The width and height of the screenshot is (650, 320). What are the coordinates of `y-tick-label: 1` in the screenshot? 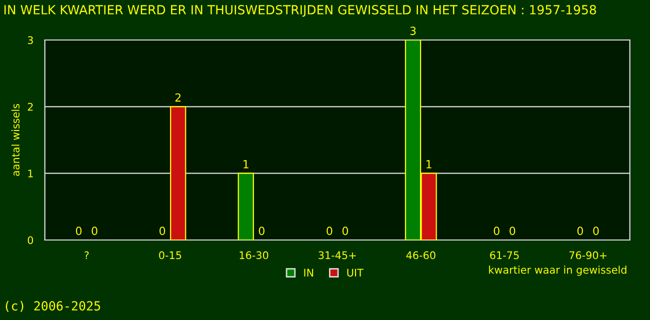 It's located at (30, 174).